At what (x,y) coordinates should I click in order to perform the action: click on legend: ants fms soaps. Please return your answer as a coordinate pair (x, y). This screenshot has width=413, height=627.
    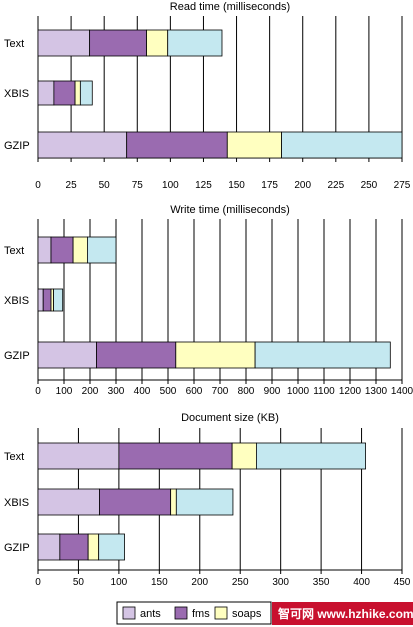
    Looking at the image, I should click on (194, 613).